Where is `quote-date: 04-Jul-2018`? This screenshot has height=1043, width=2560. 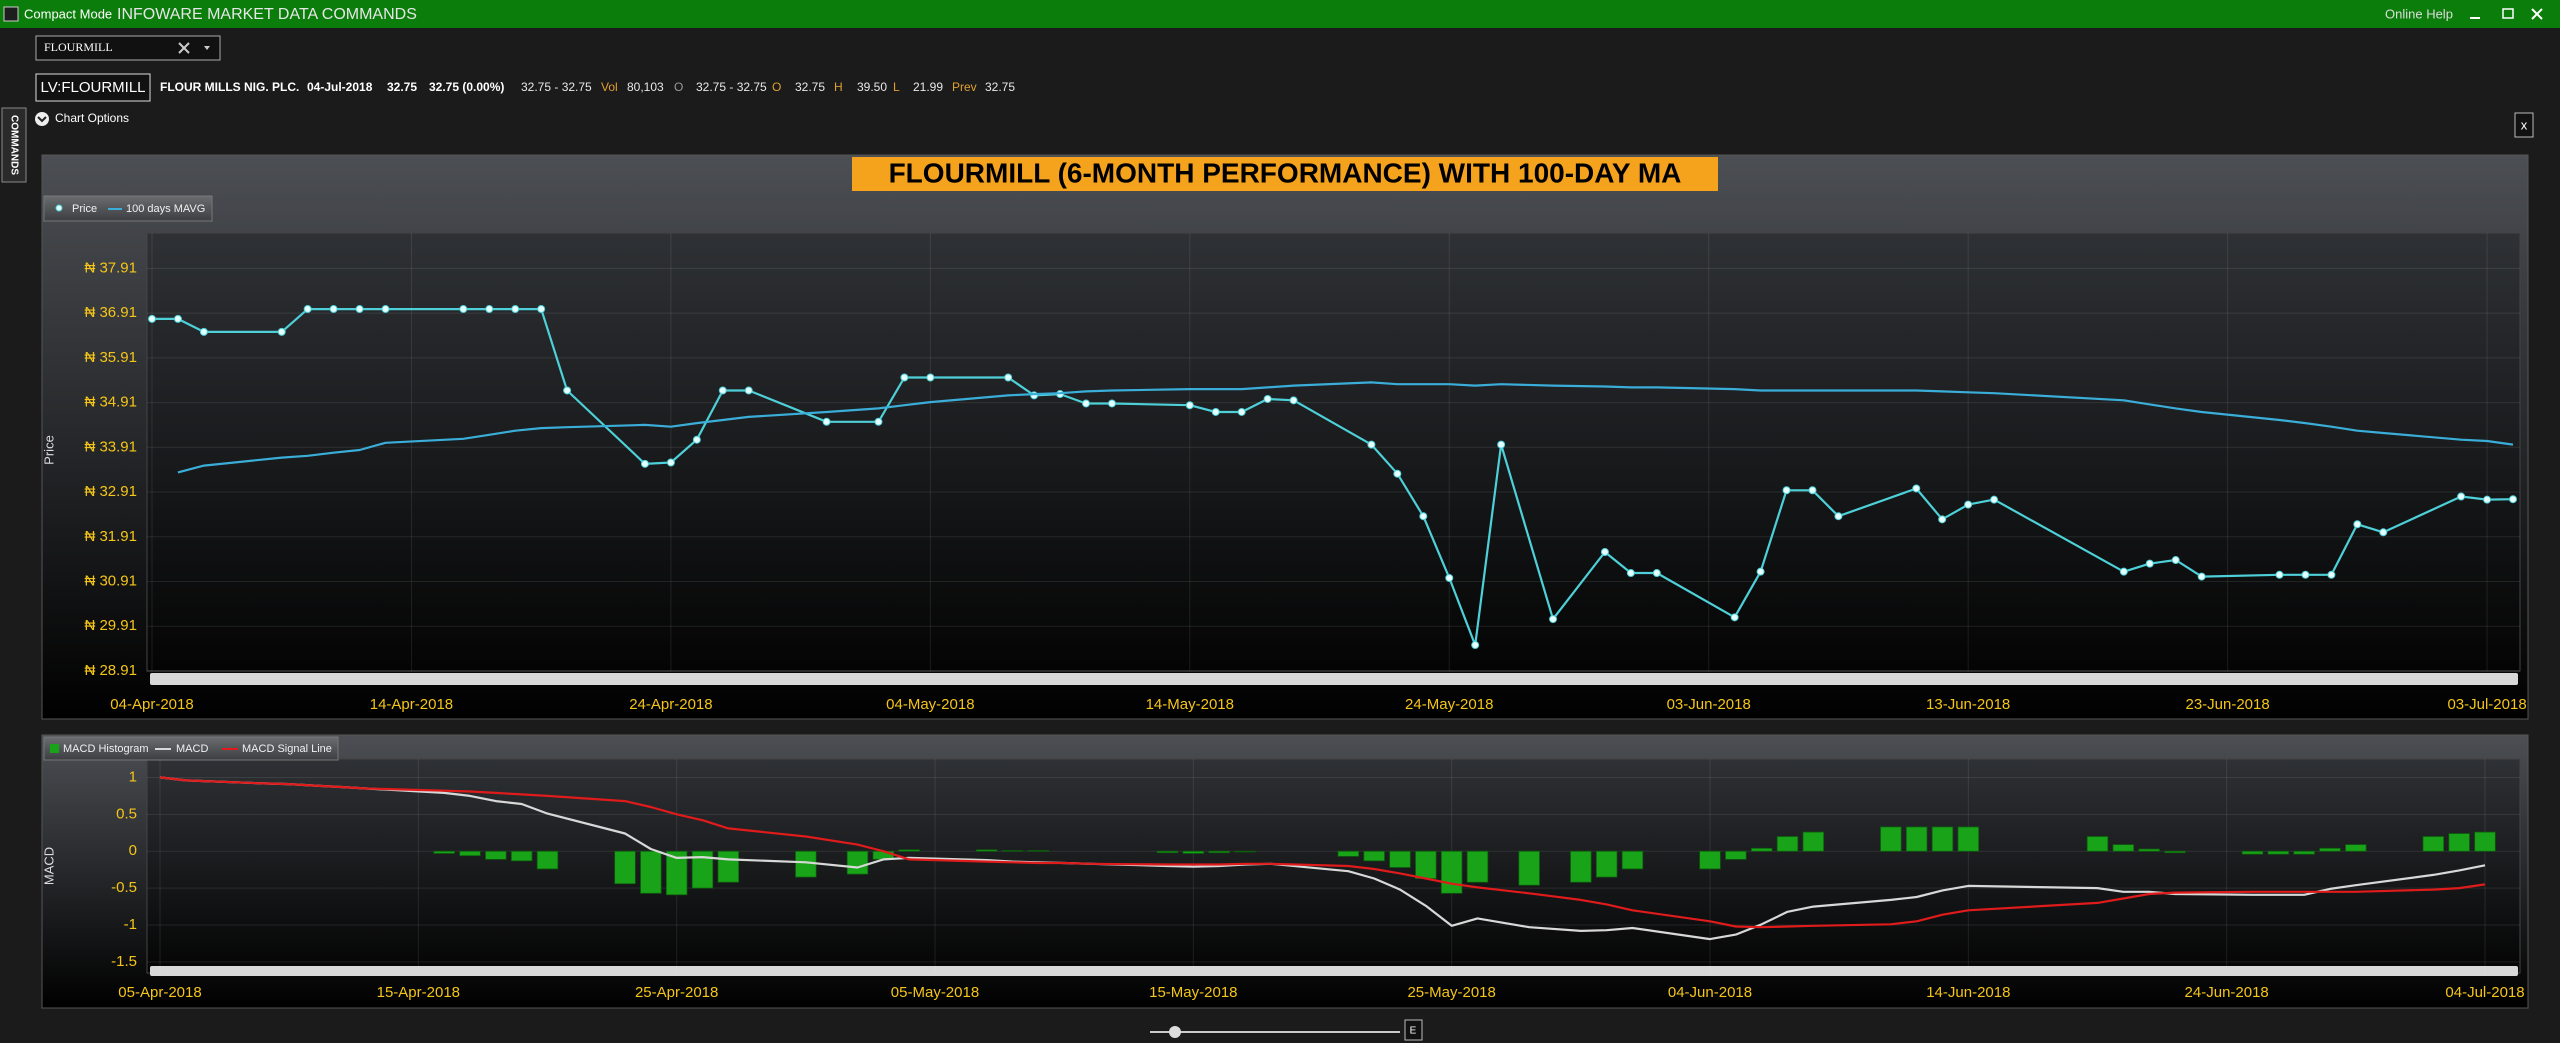
quote-date: 04-Jul-2018 is located at coordinates (340, 87).